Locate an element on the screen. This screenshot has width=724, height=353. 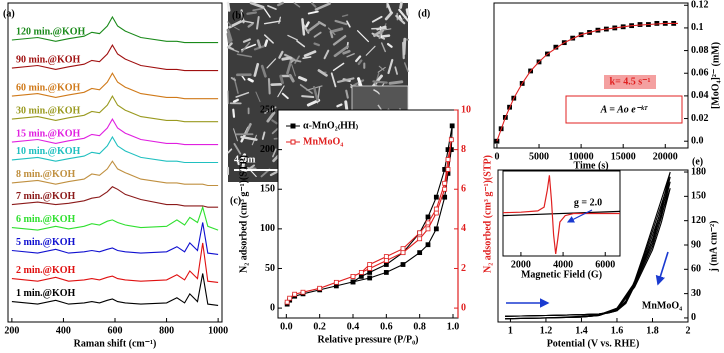
x-tick-label: 2 is located at coordinates (688, 330).